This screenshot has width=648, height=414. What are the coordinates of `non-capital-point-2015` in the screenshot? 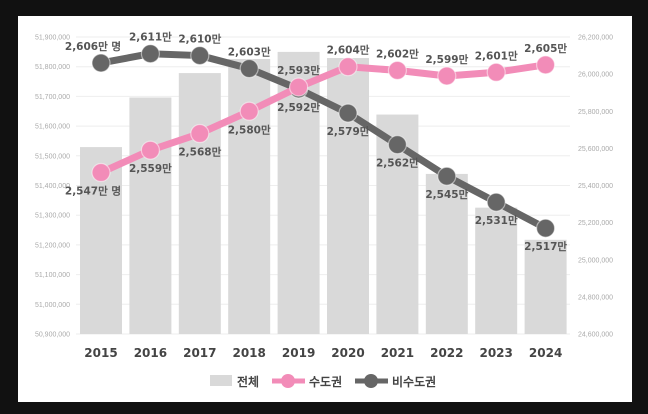 It's located at (101, 63).